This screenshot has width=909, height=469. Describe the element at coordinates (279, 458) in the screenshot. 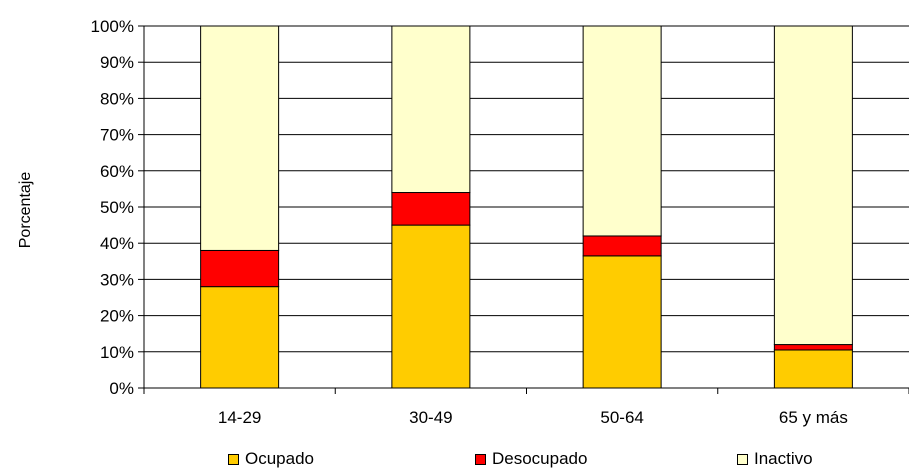

I see `legend-label: Ocupado` at that location.